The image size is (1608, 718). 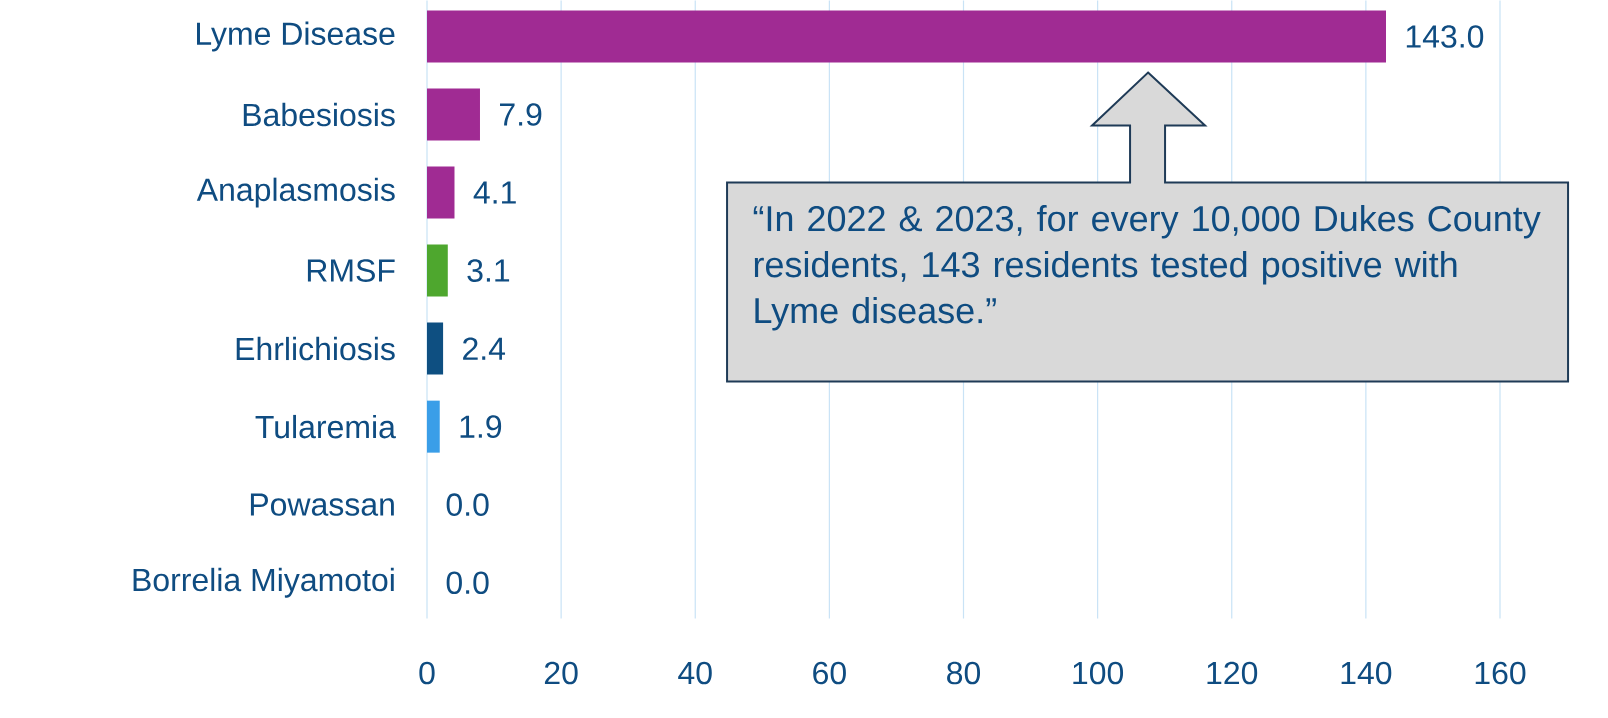 I want to click on data-label: 4.1, so click(x=494, y=192).